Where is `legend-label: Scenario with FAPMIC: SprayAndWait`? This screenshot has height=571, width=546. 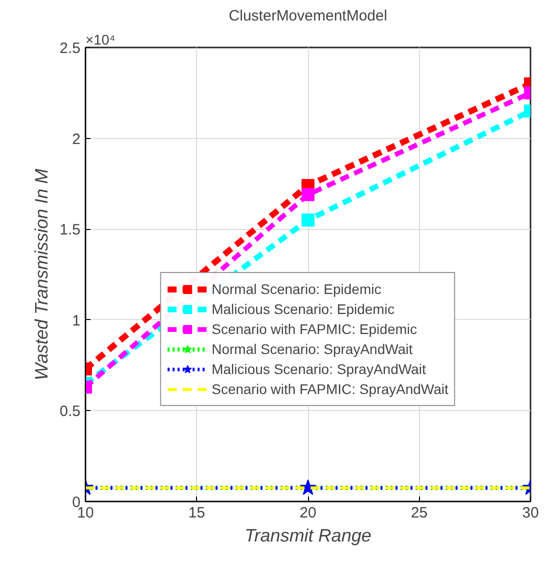 legend-label: Scenario with FAPMIC: SprayAndWait is located at coordinates (330, 389).